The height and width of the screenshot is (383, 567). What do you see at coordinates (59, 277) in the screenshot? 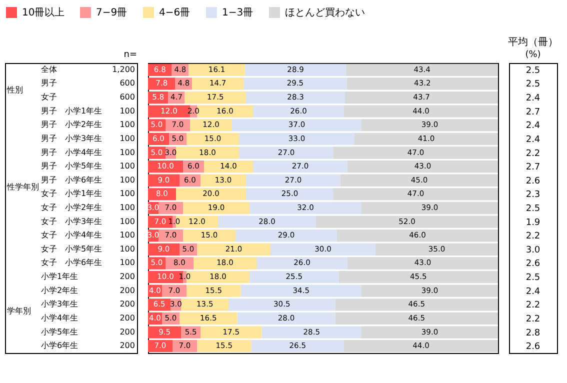
I see `y-tick-label: 小学1年生` at bounding box center [59, 277].